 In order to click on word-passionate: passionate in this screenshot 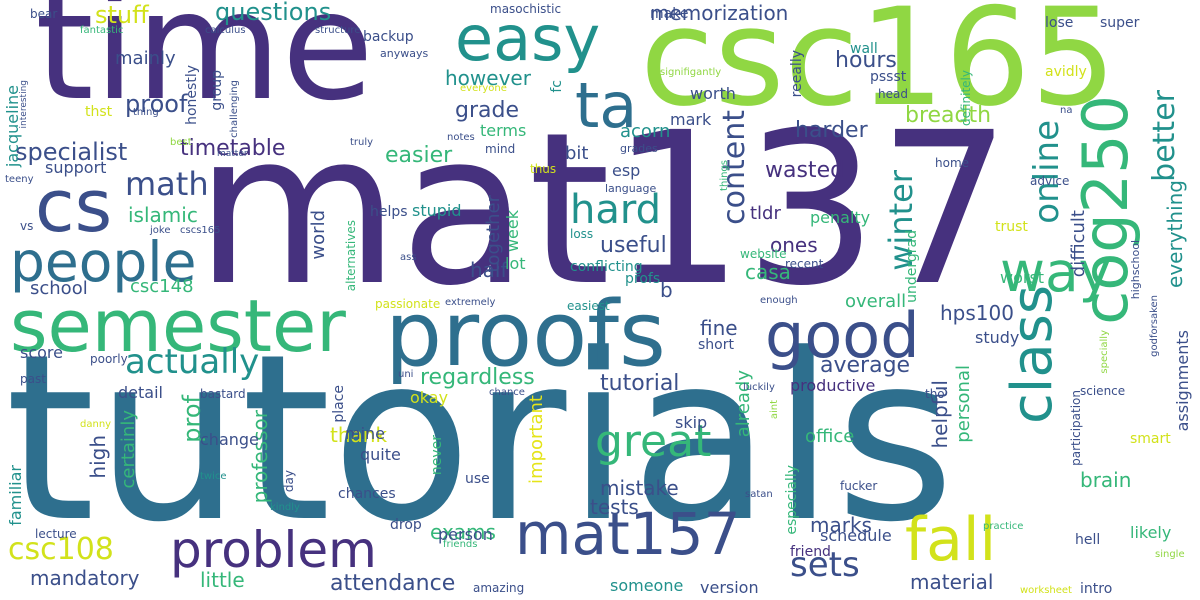, I will do `click(408, 304)`.